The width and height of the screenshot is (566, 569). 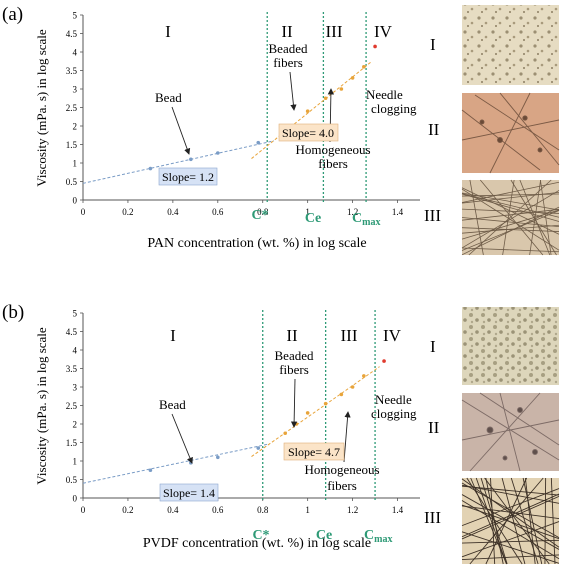 I want to click on panel-b-fit-lines, so click(x=231, y=425).